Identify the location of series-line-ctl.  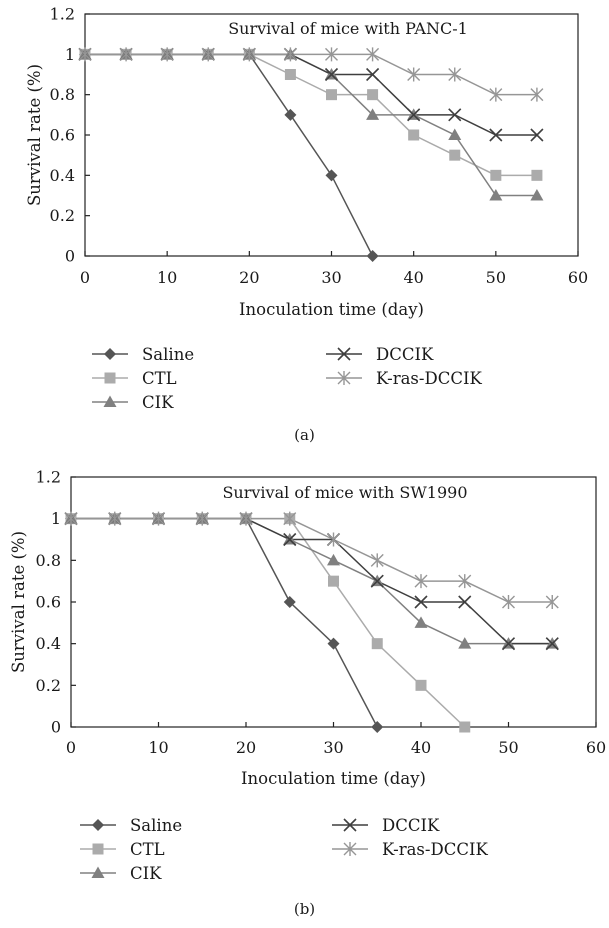
(268, 622).